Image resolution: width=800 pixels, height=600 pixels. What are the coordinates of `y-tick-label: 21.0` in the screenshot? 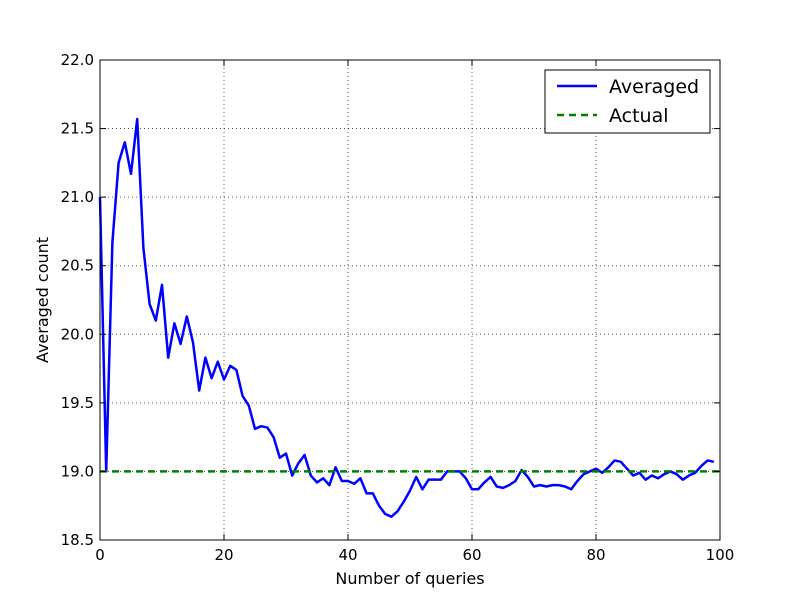 It's located at (77, 197).